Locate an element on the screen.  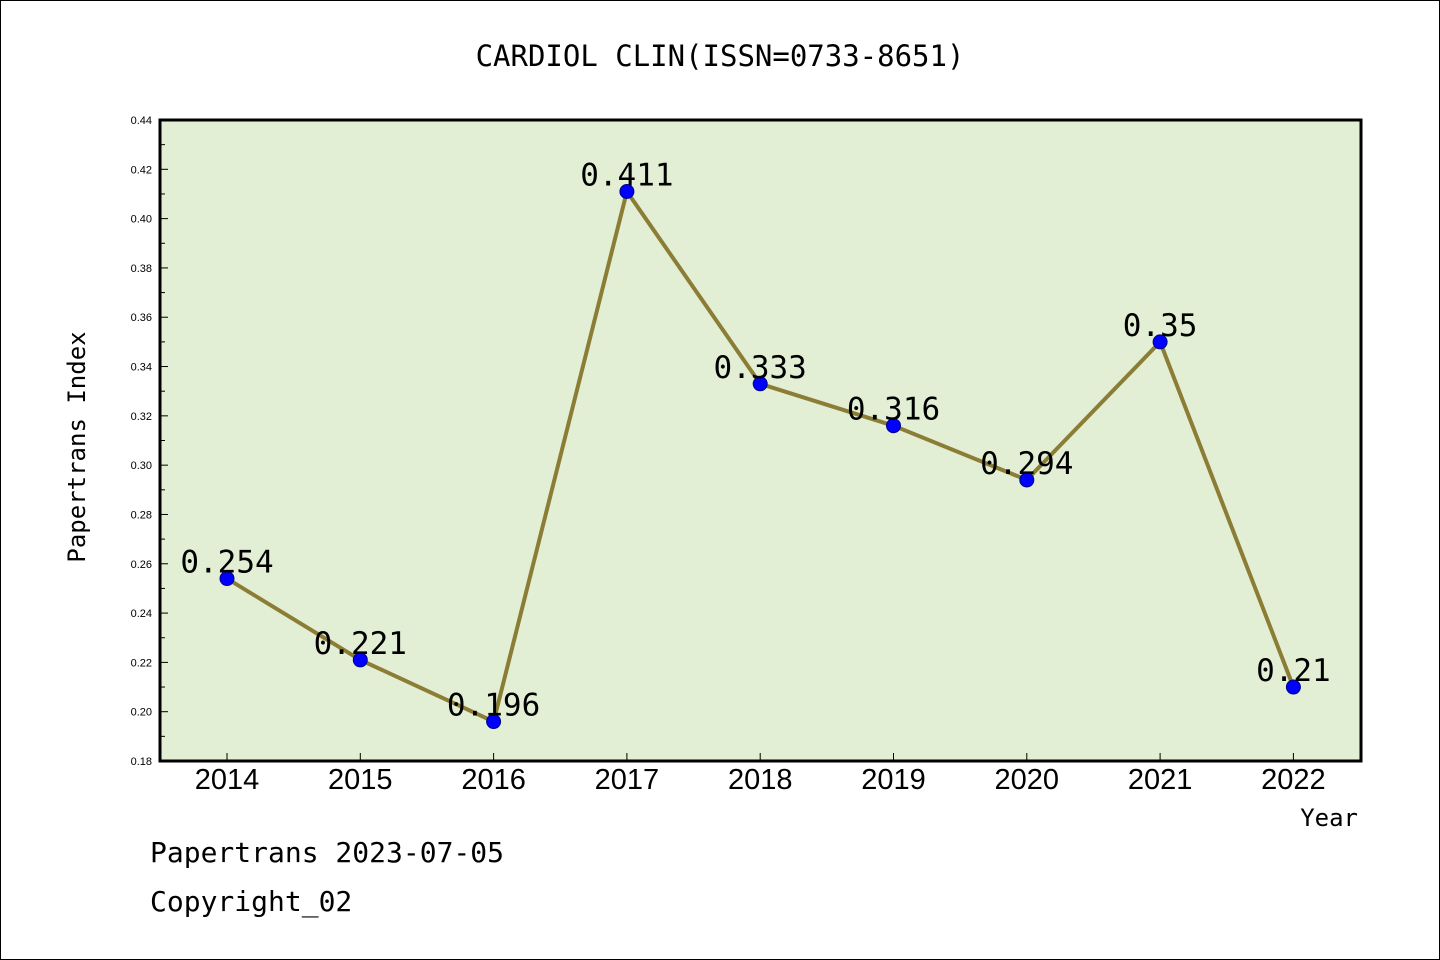
x-tick-label: 2020 is located at coordinates (1027, 780).